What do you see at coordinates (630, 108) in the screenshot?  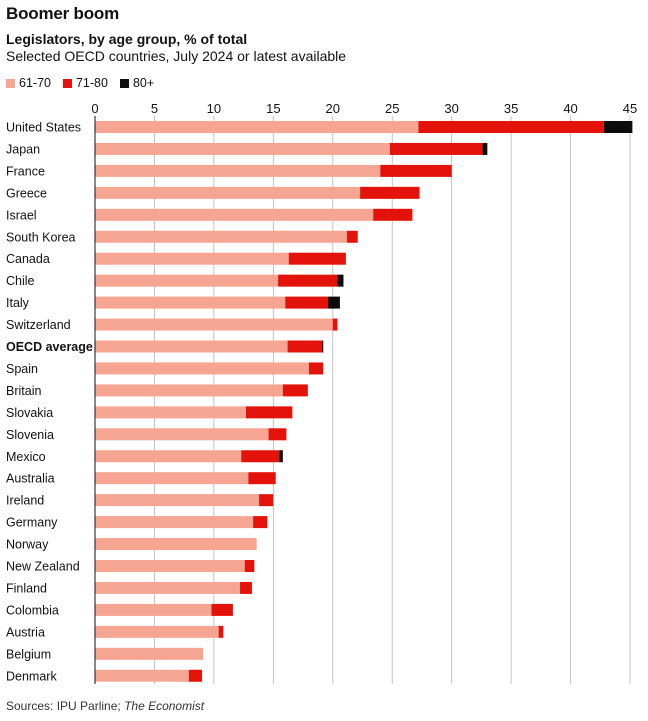 I see `x-tick-label: 45` at bounding box center [630, 108].